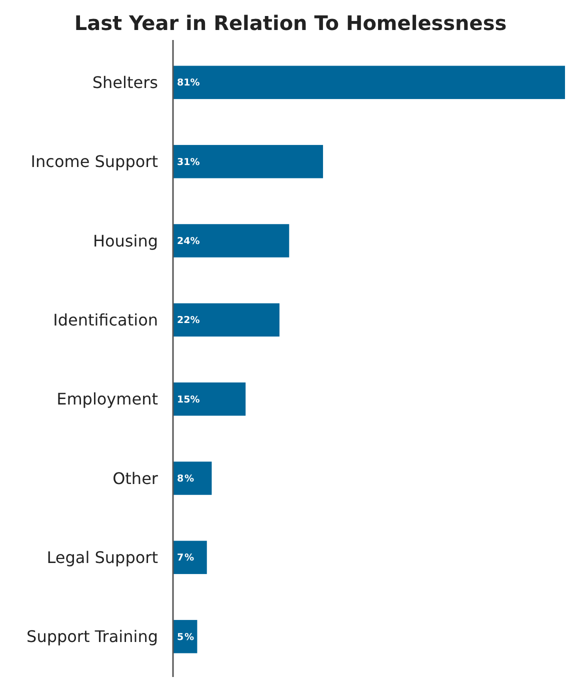 The image size is (581, 685). I want to click on data-label: 81%, so click(188, 83).